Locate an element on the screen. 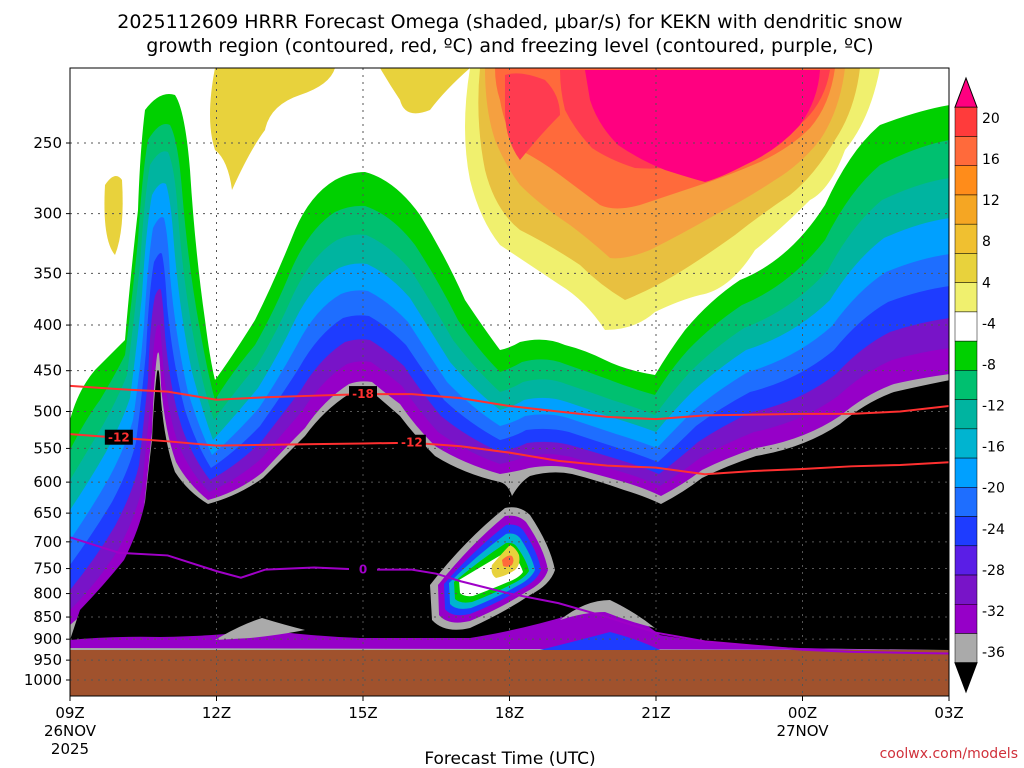 Image resolution: width=1024 pixels, height=768 pixels. colorbar-label-2: 12 is located at coordinates (991, 201).